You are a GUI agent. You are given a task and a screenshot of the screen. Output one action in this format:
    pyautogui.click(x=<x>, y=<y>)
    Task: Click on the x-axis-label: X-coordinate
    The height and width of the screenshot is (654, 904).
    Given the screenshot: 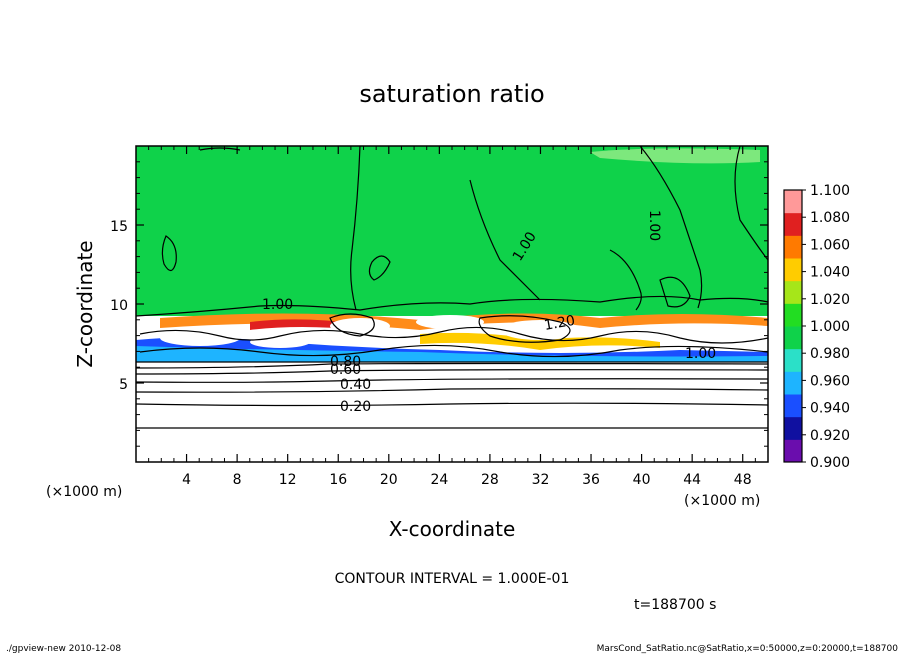 What is the action you would take?
    pyautogui.click(x=452, y=529)
    